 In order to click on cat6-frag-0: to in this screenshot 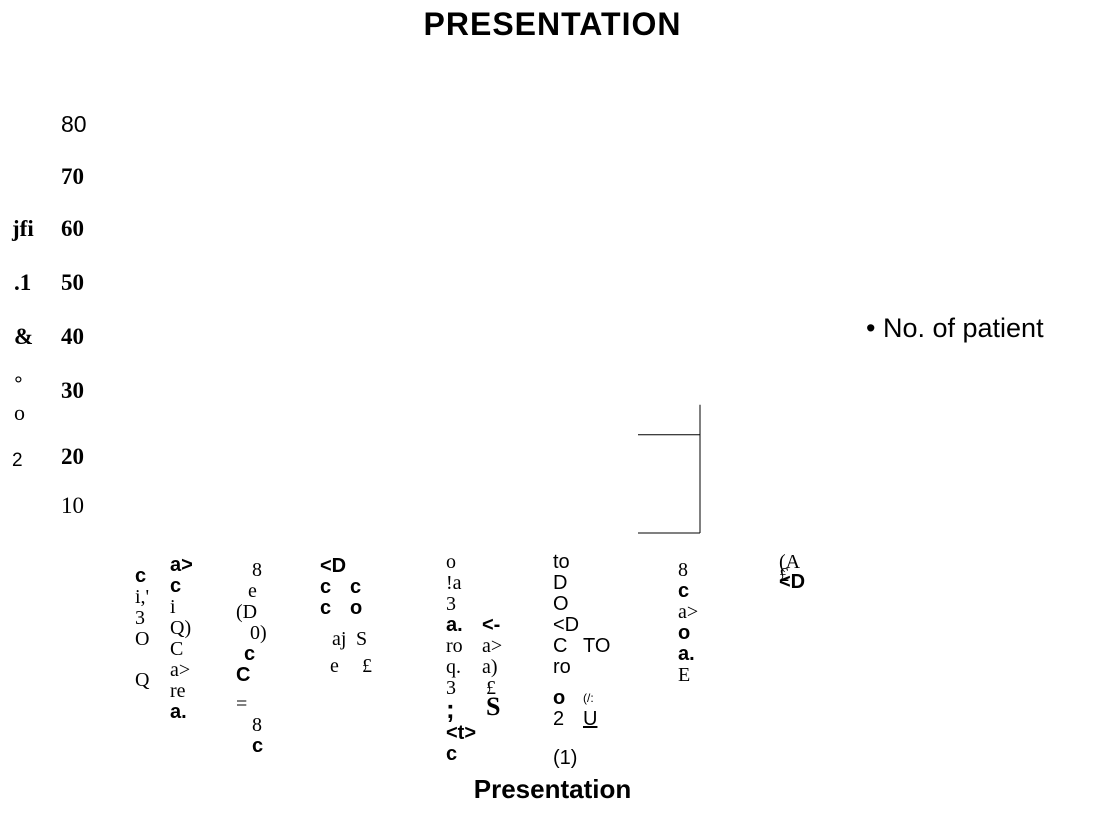, I will do `click(561, 562)`.